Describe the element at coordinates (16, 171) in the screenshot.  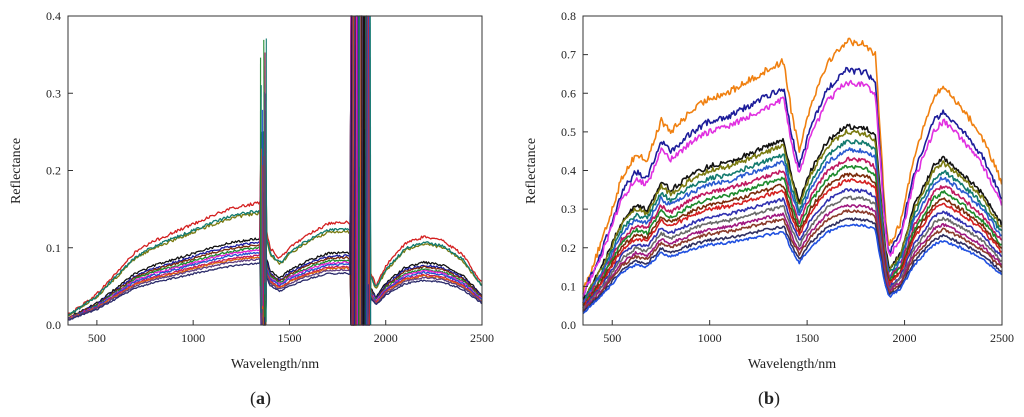
I see `y-axis-label-a: Reflectance` at that location.